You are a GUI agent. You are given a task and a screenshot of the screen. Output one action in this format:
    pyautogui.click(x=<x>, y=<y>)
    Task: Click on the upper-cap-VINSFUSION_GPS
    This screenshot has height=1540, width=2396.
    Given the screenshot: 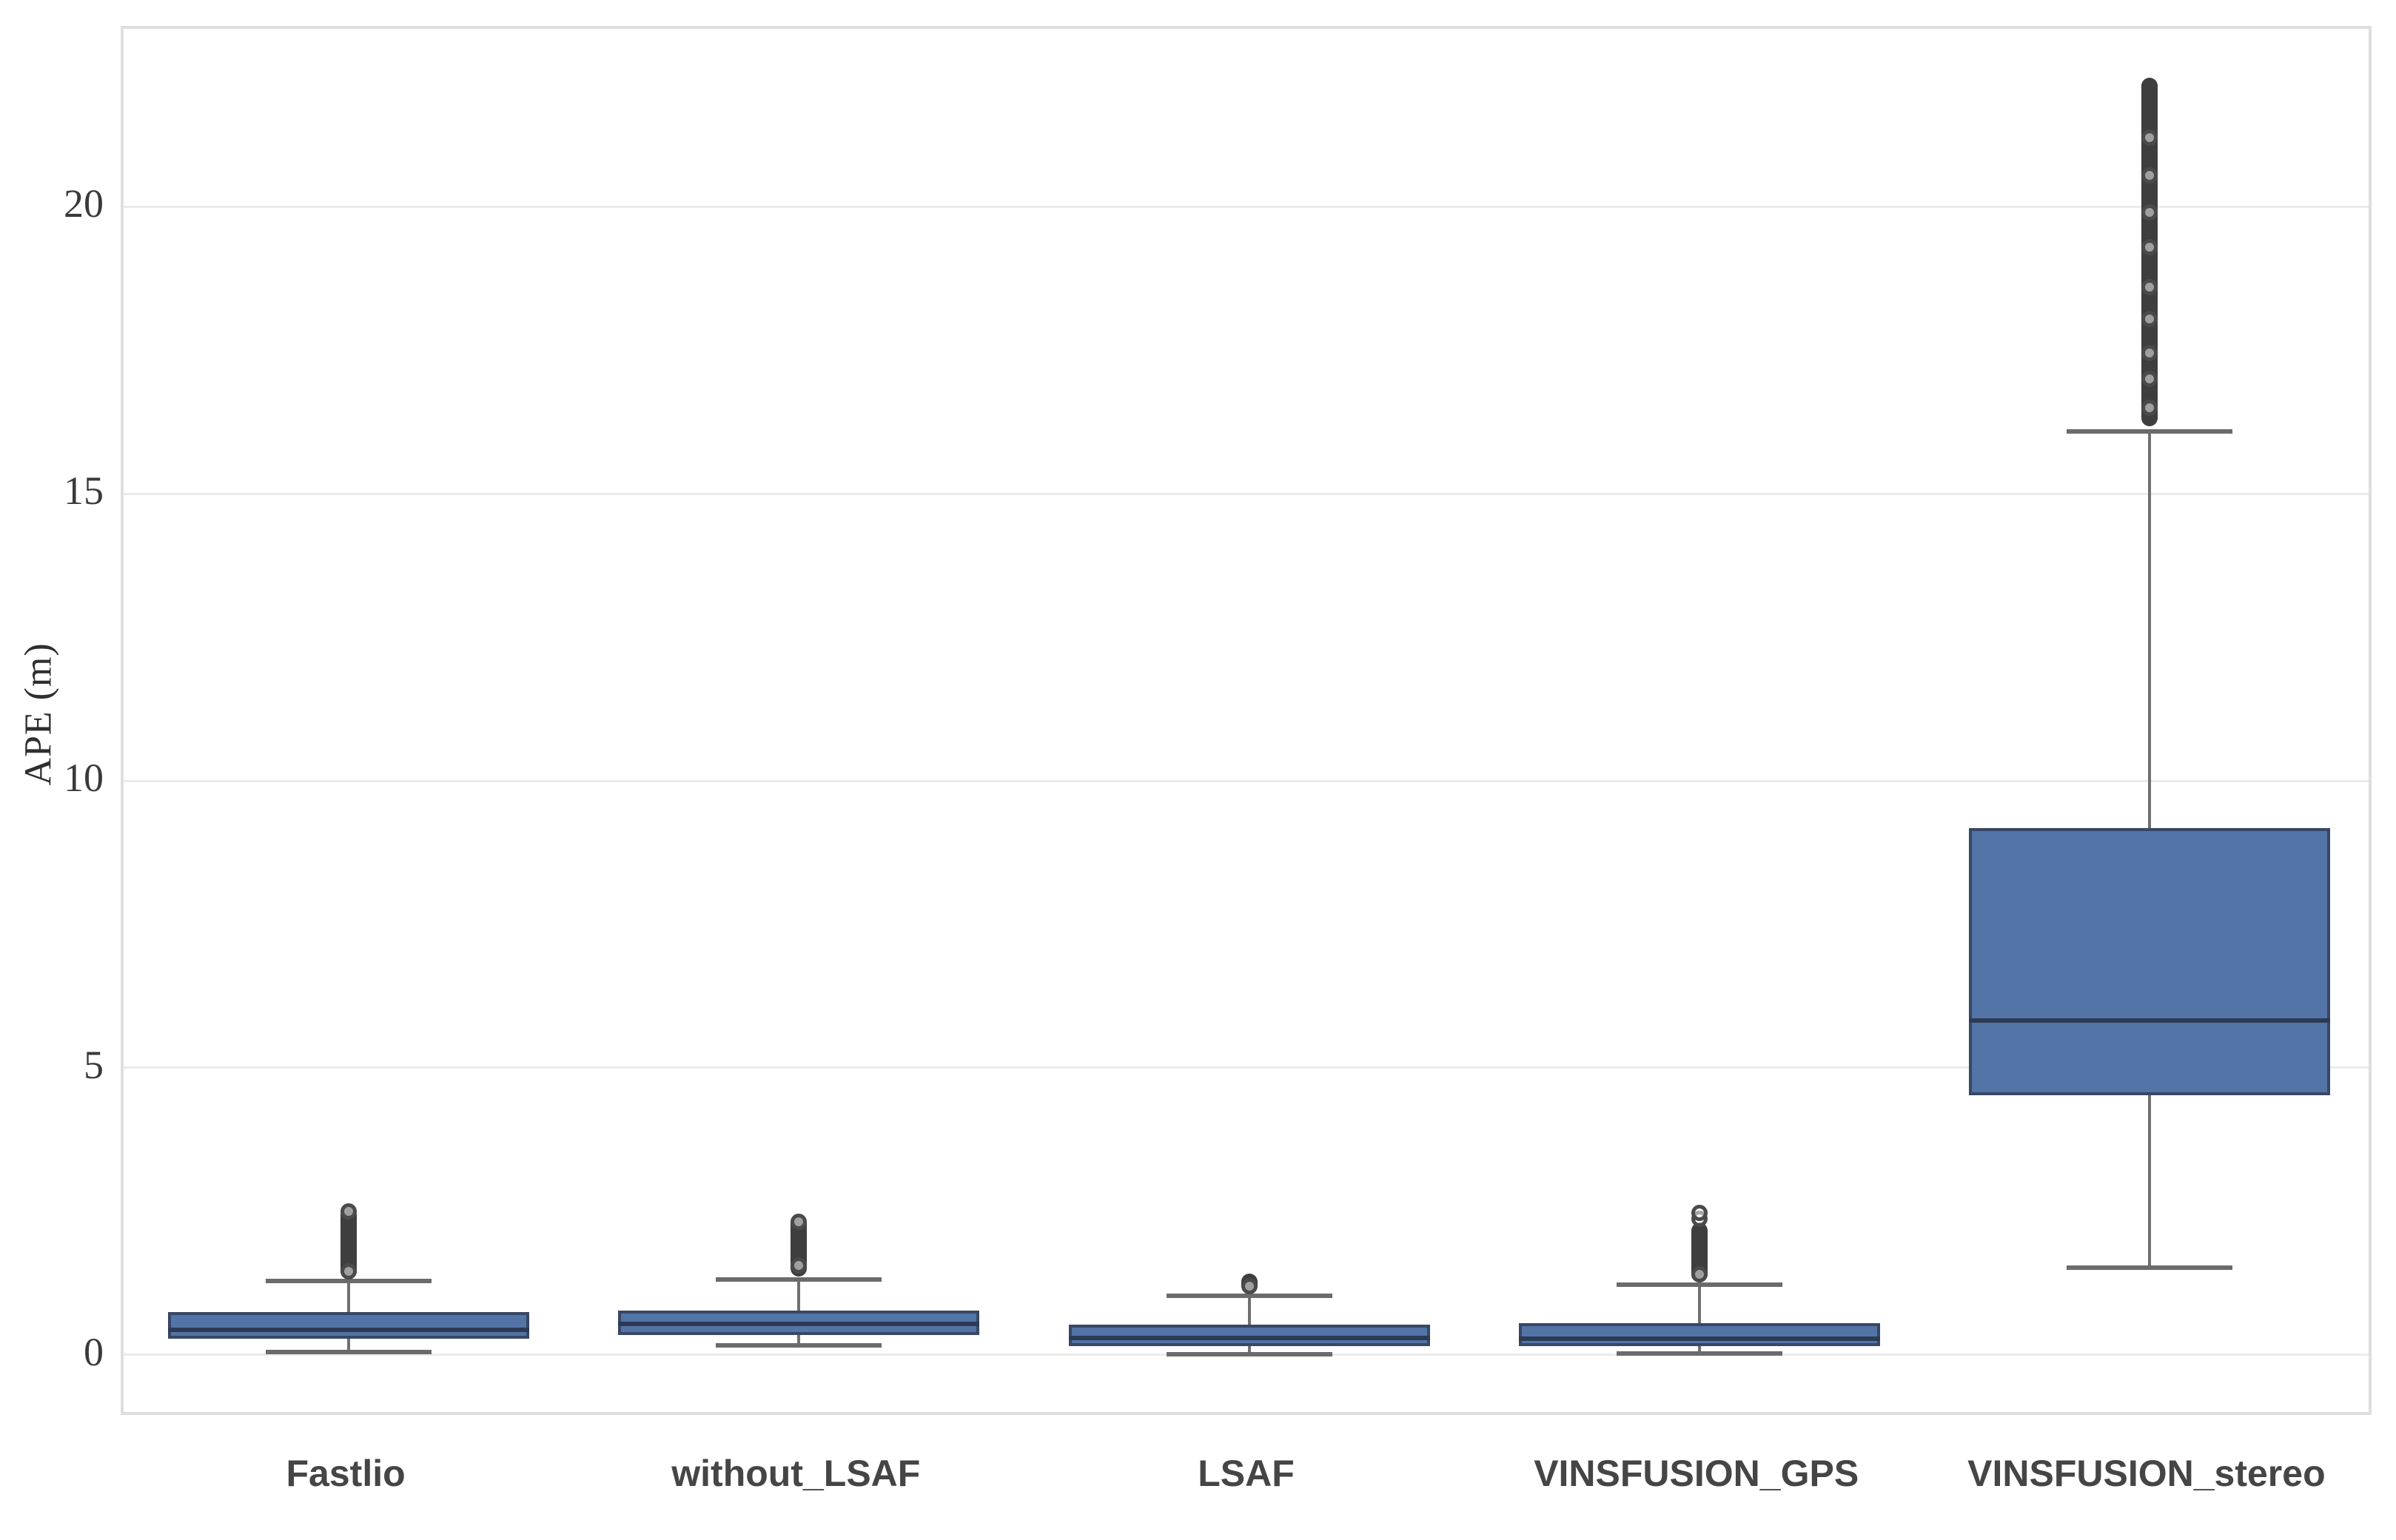 What is the action you would take?
    pyautogui.click(x=1699, y=1285)
    